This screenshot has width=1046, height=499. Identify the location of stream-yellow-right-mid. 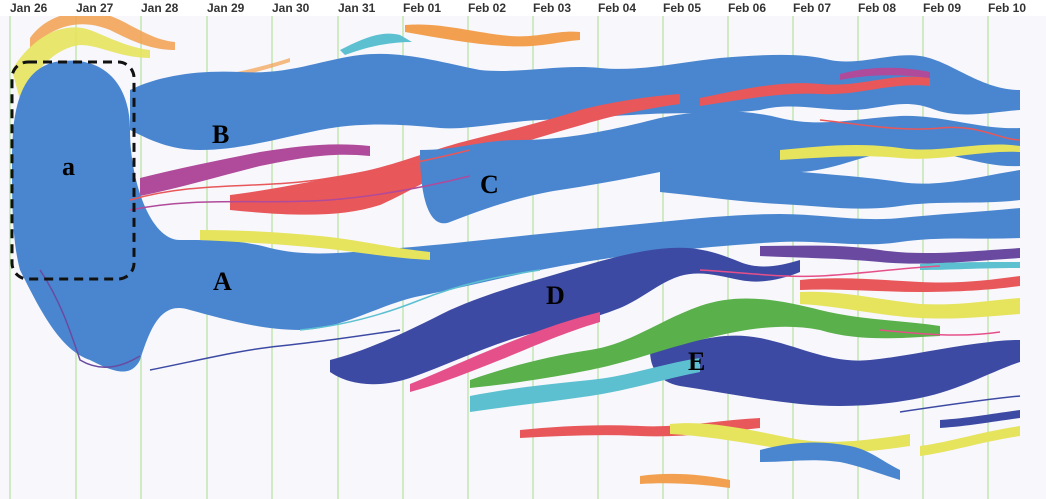
(900, 152).